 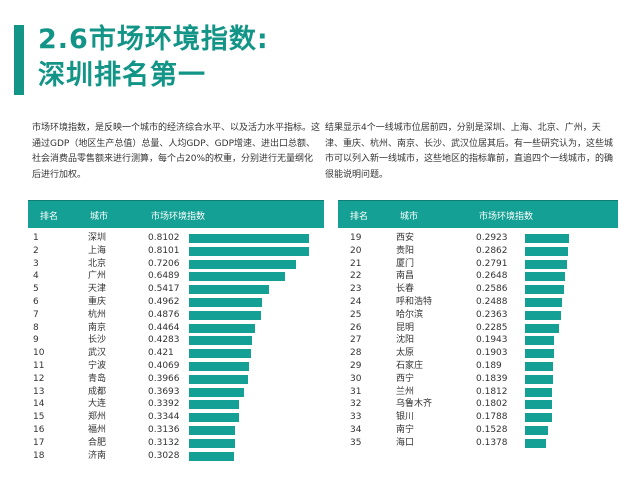 I want to click on rank-cell: 27, so click(x=356, y=340).